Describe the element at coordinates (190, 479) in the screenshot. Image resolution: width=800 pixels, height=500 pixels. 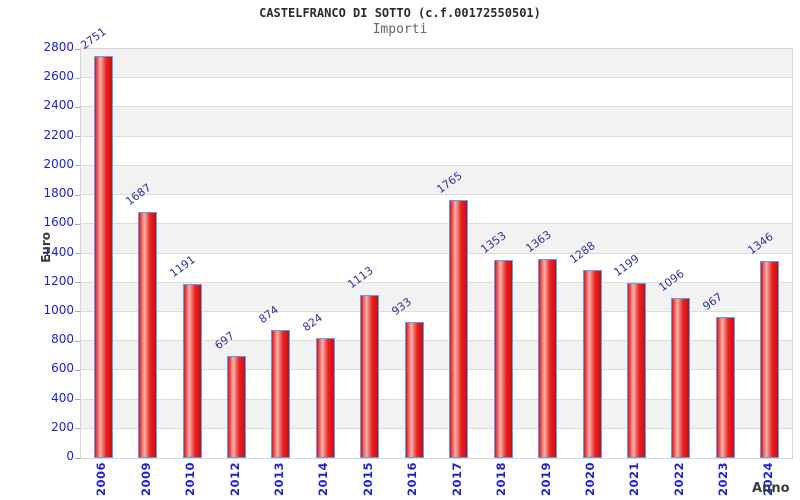
I see `x-tick-label: 2010` at that location.